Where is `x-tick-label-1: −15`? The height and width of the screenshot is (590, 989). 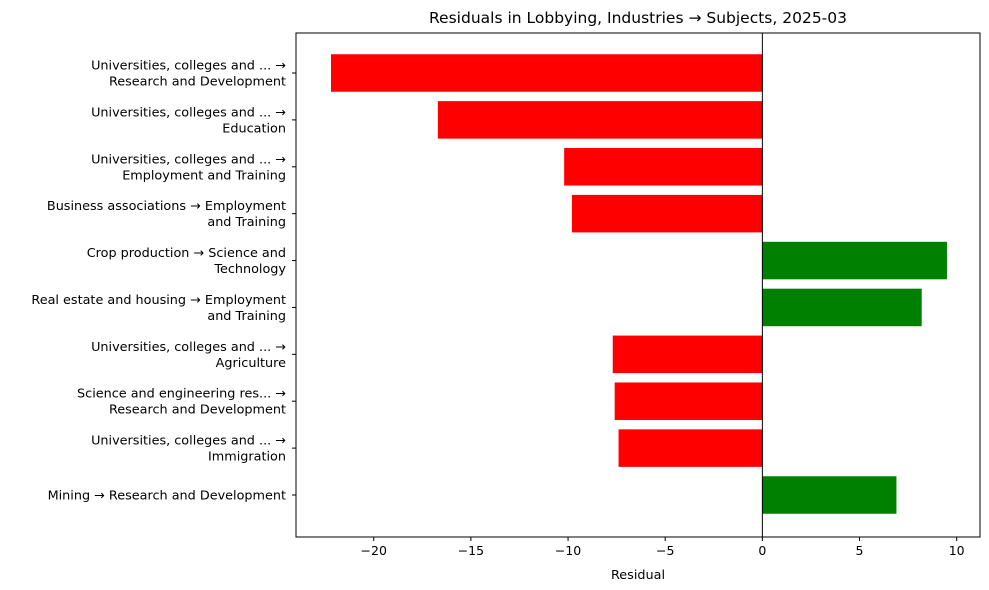
x-tick-label-1: −15 is located at coordinates (471, 550).